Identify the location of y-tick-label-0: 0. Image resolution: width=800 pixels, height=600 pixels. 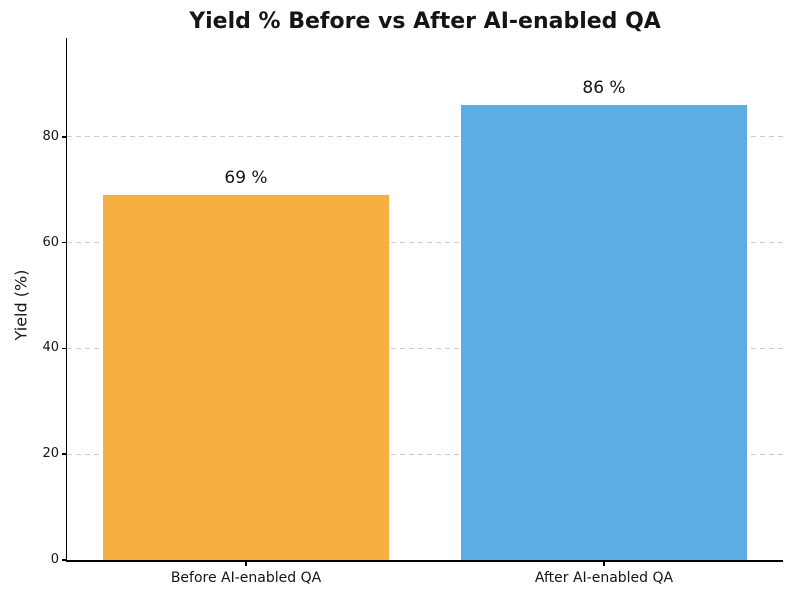
(54, 559).